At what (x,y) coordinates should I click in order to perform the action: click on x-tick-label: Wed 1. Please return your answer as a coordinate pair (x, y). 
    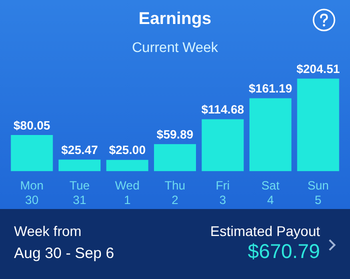
    Looking at the image, I should click on (127, 193).